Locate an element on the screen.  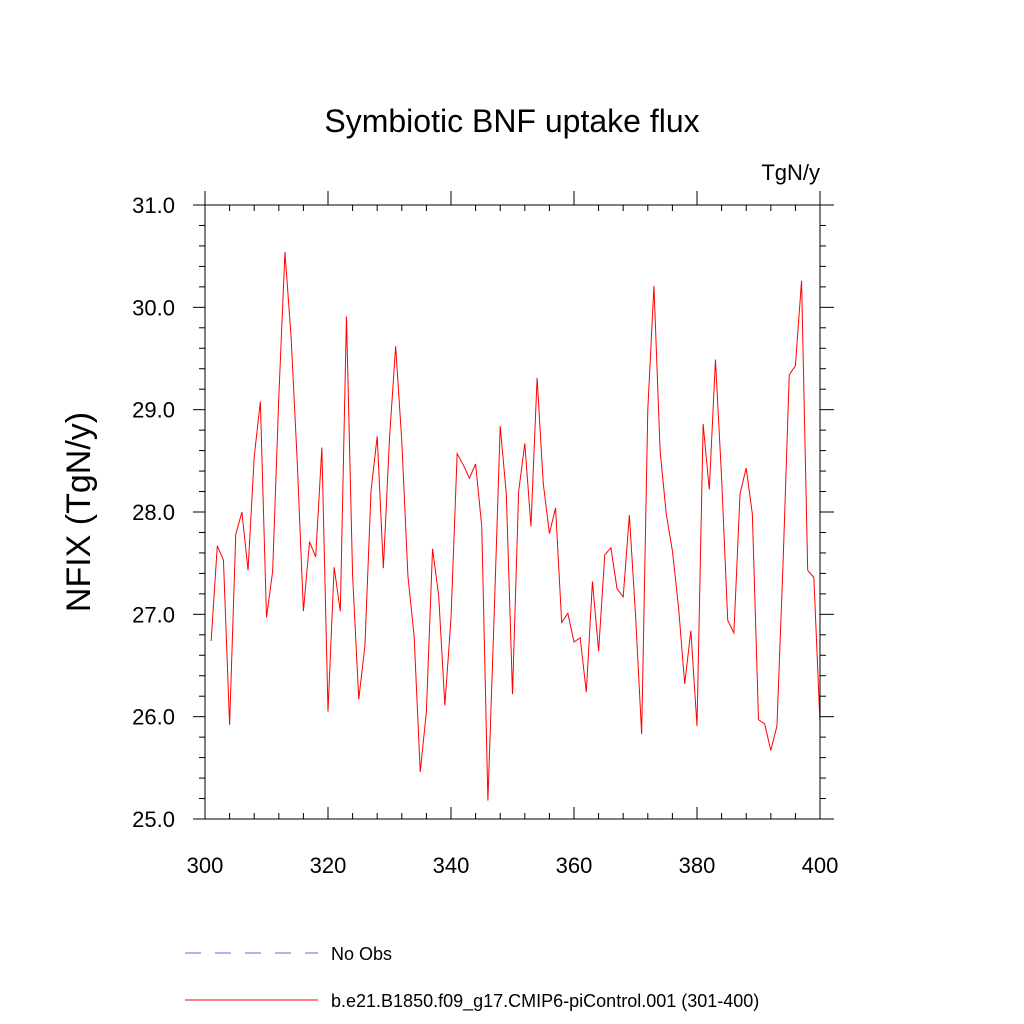
units-label: TgN/y is located at coordinates (790, 172).